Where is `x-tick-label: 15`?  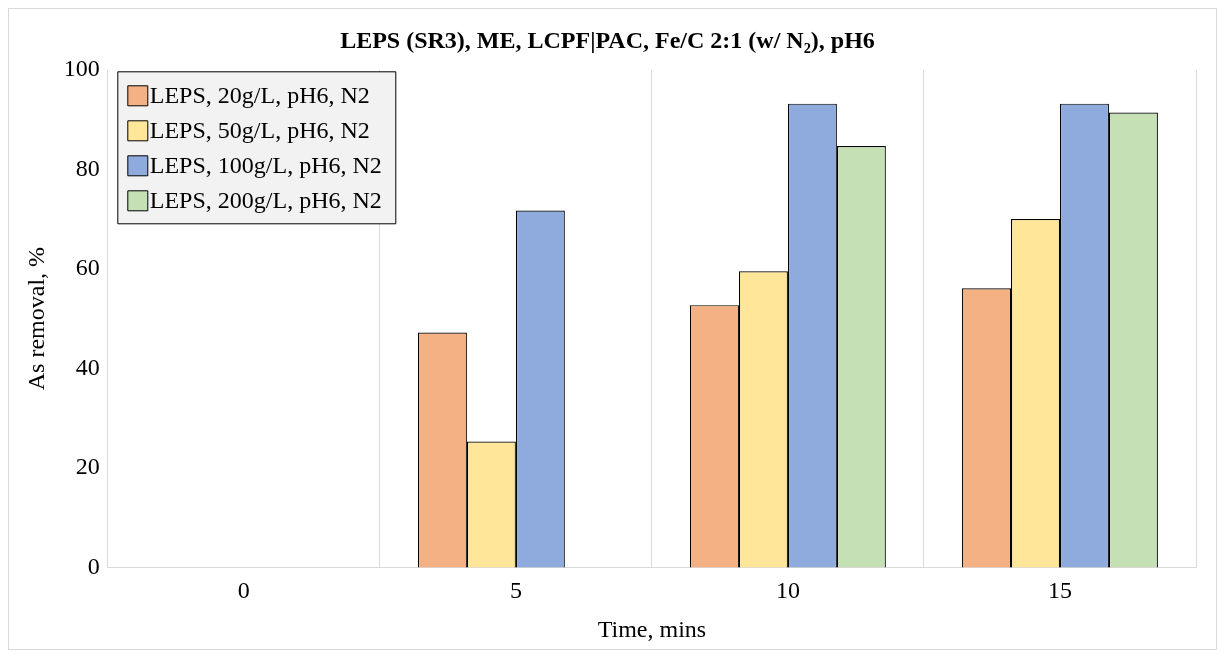
x-tick-label: 15 is located at coordinates (1059, 590).